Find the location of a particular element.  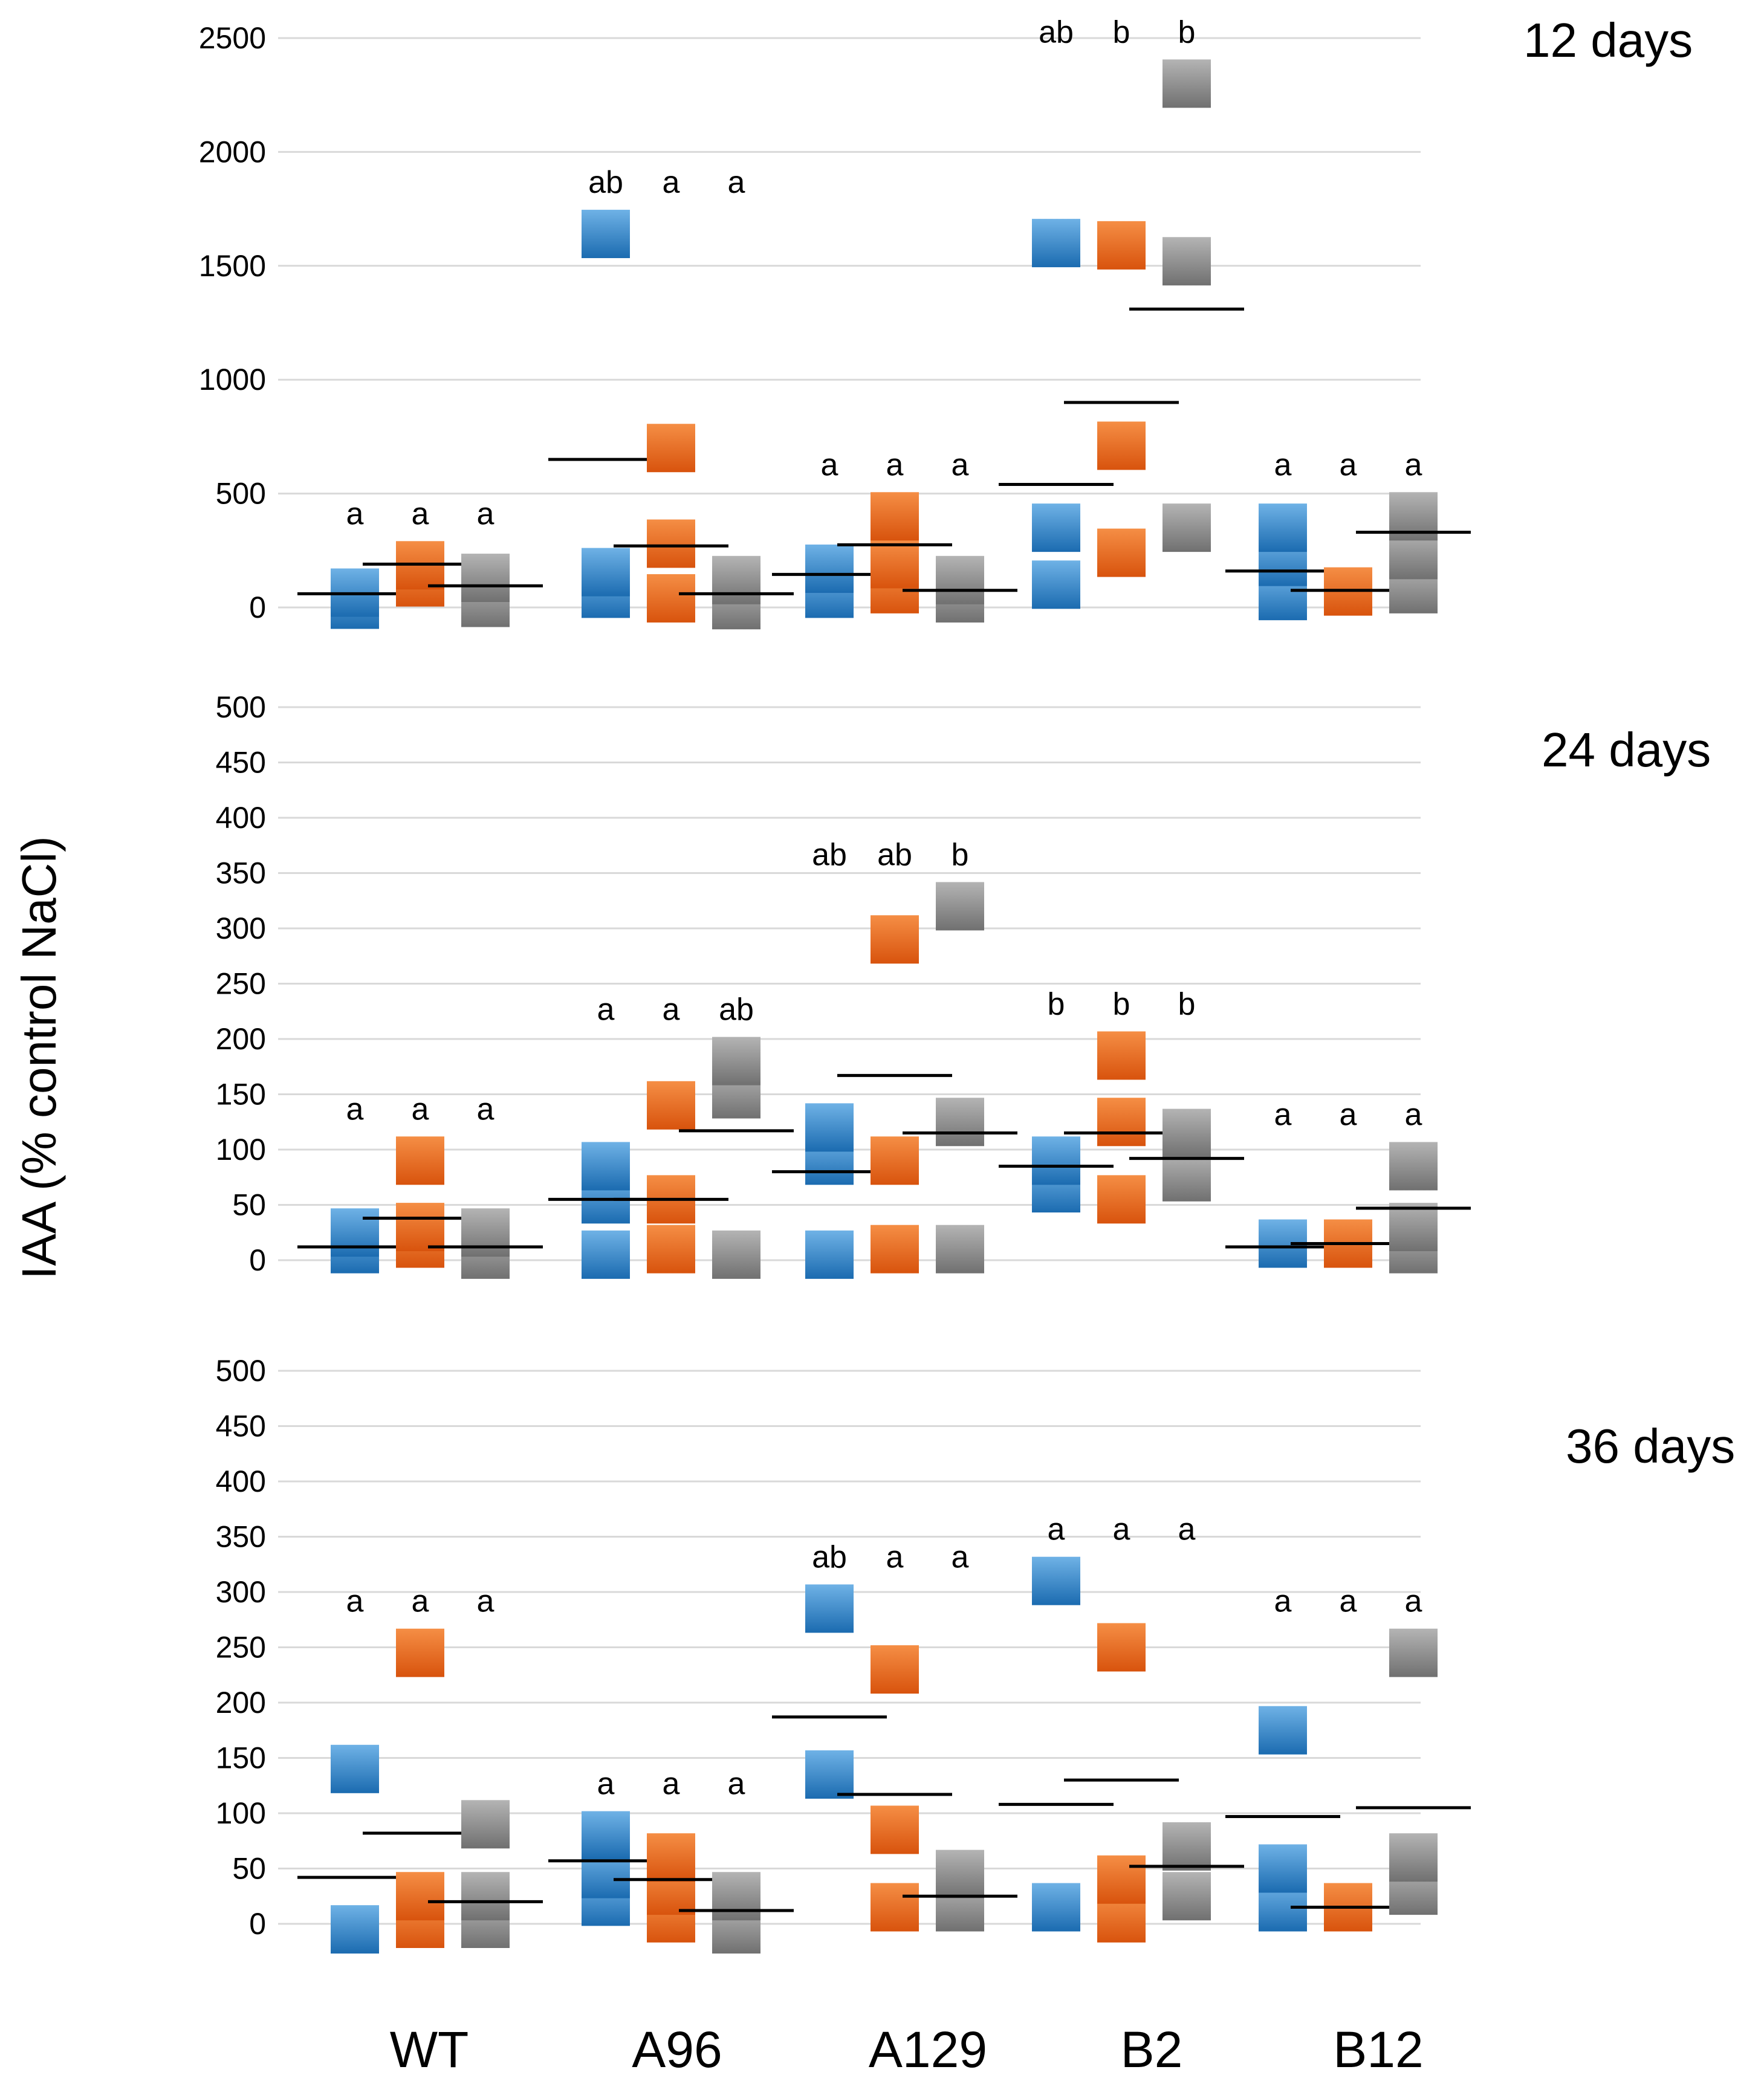

significance-letter-b2-orange: a is located at coordinates (1121, 1529).